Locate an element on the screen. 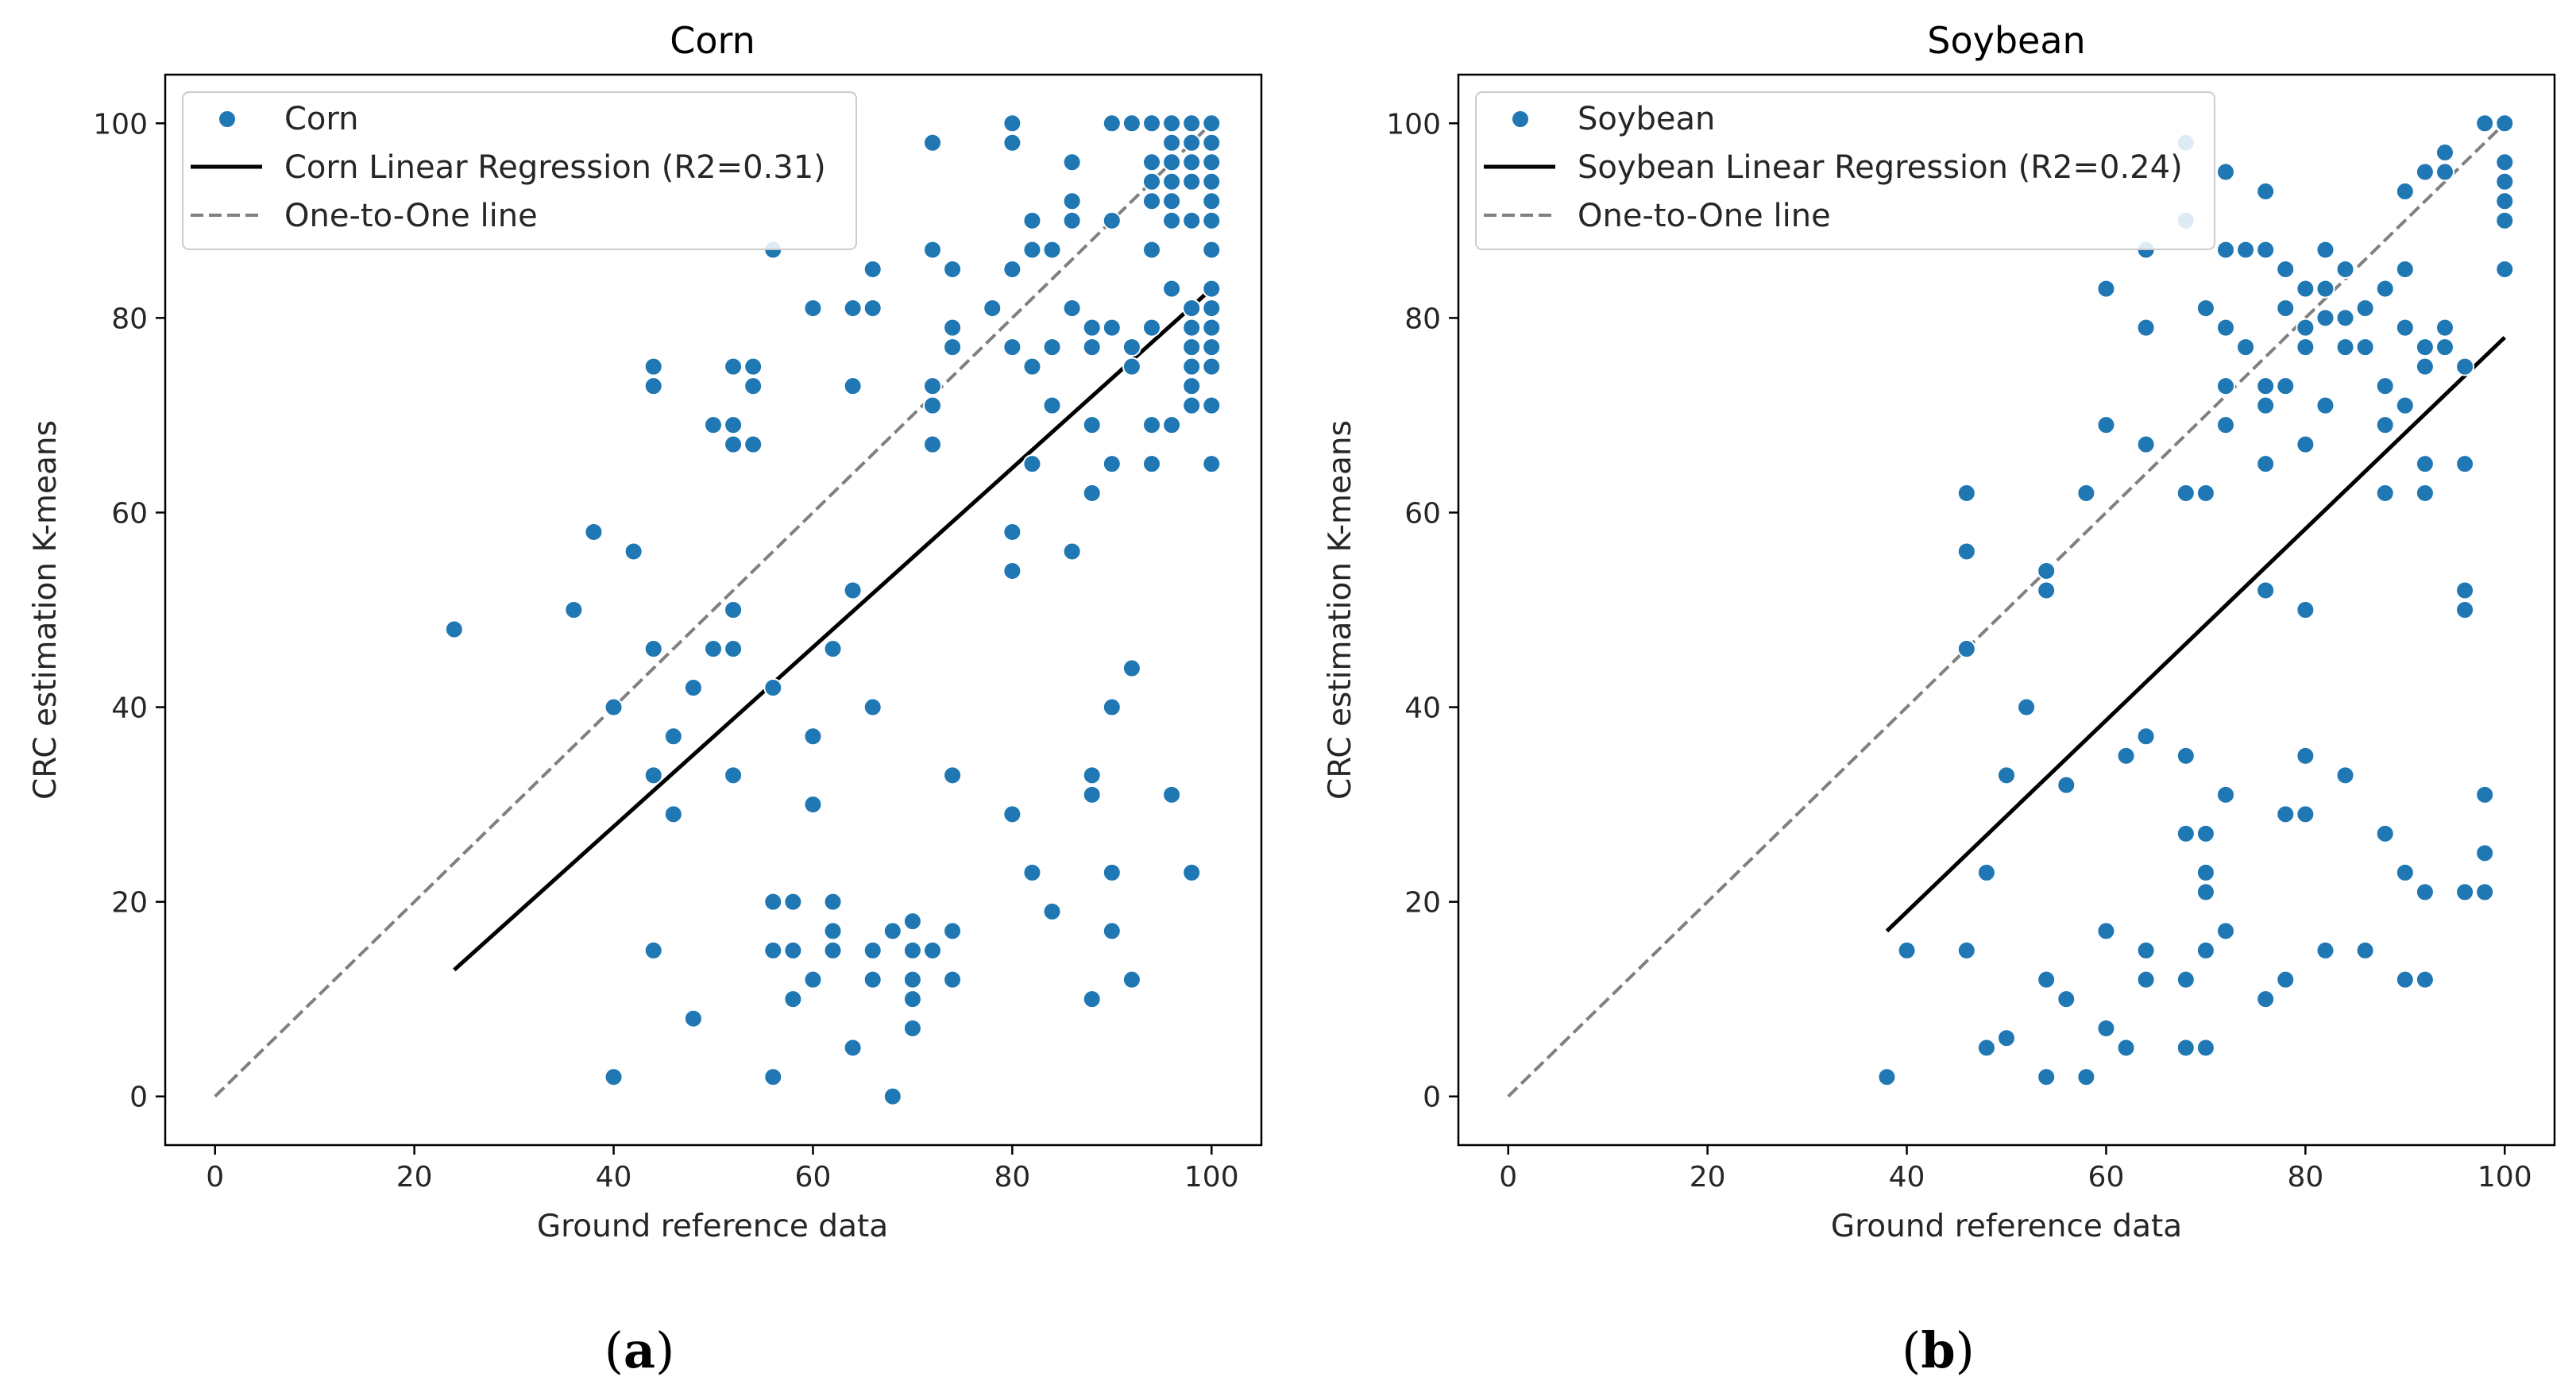 The width and height of the screenshot is (2576, 1400). corn-y-tick-label: 60 is located at coordinates (129, 513).